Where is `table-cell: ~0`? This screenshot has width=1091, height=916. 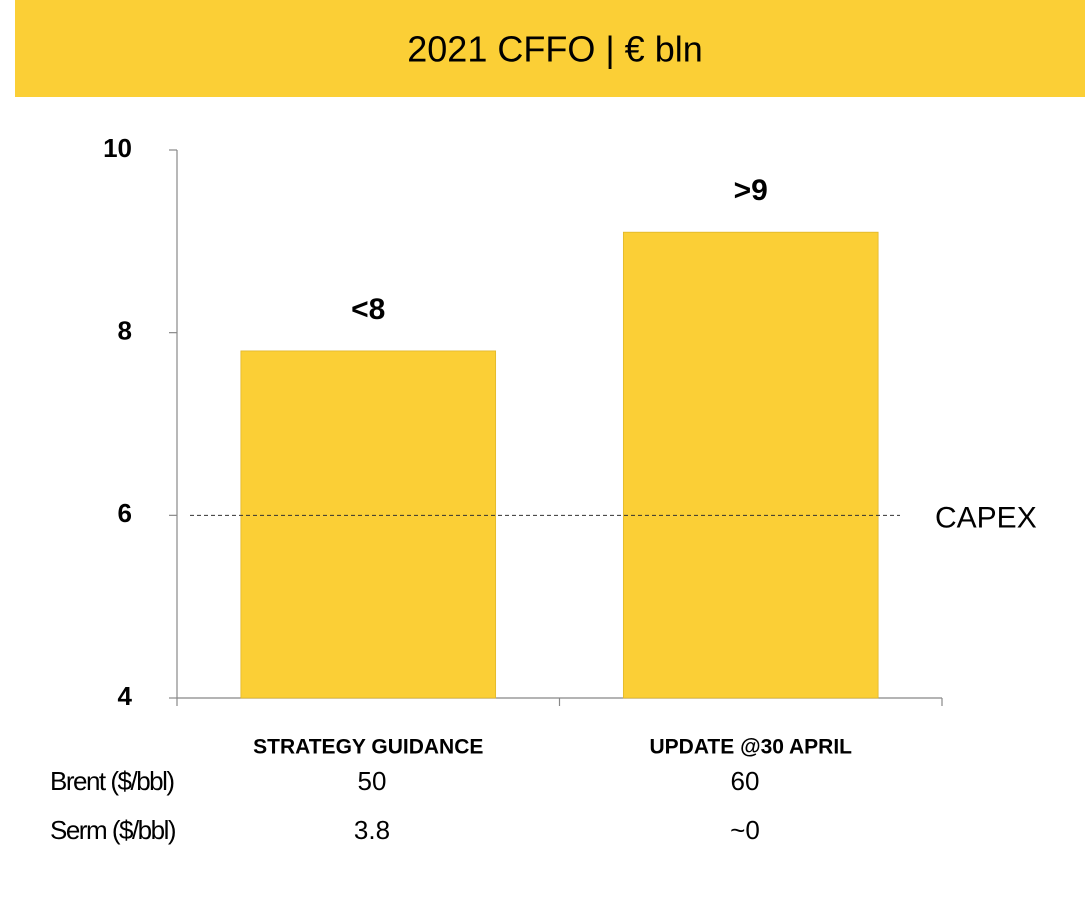 table-cell: ~0 is located at coordinates (745, 830).